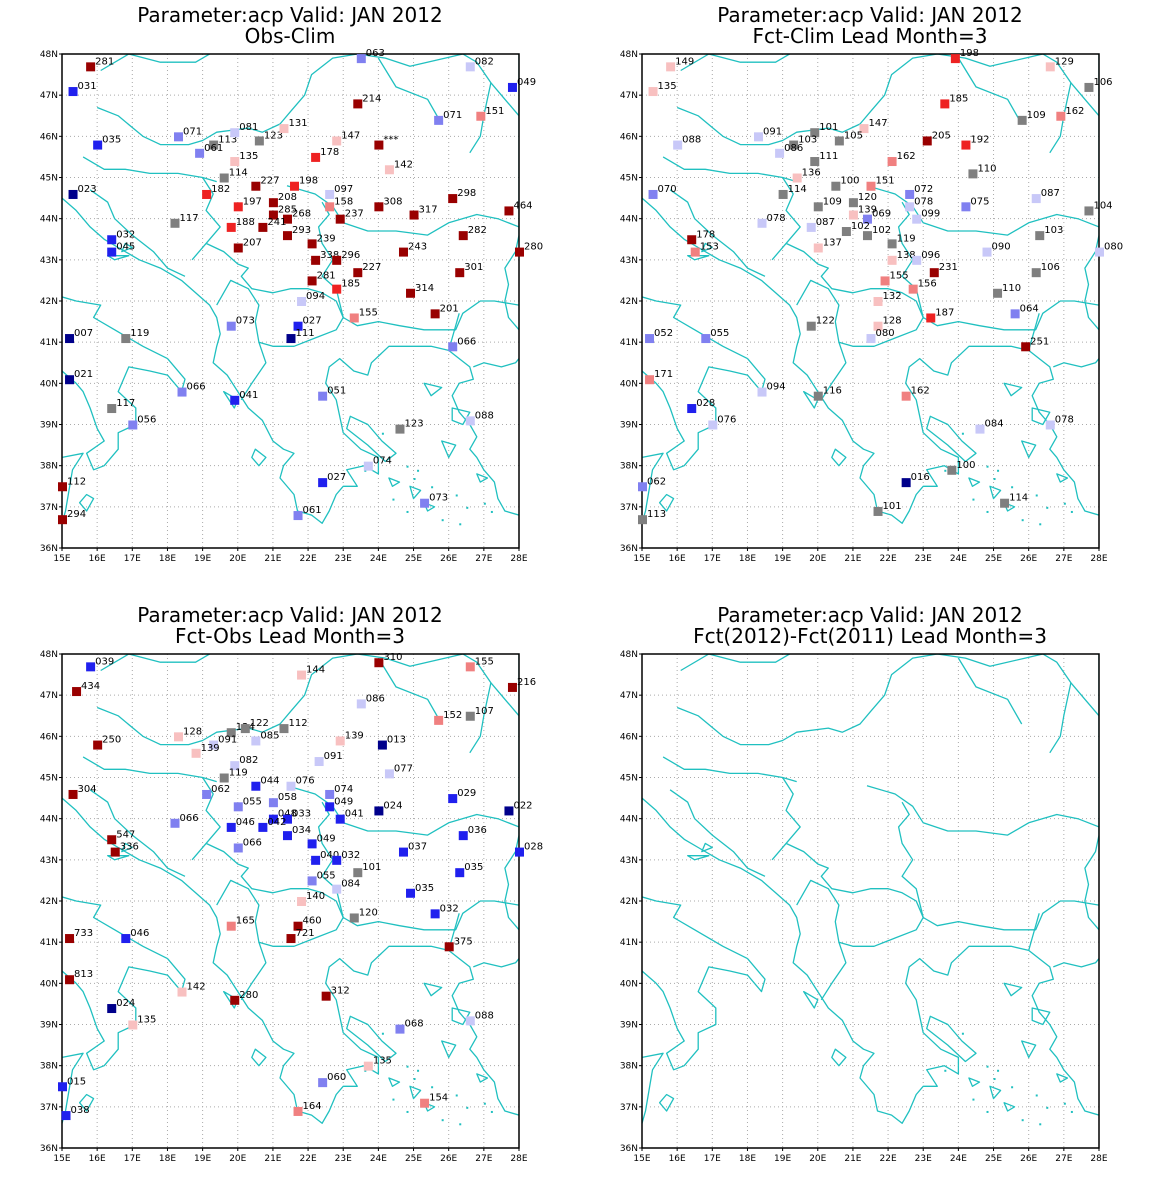 The height and width of the screenshot is (1200, 1160). I want to click on station-value: 037, so click(417, 847).